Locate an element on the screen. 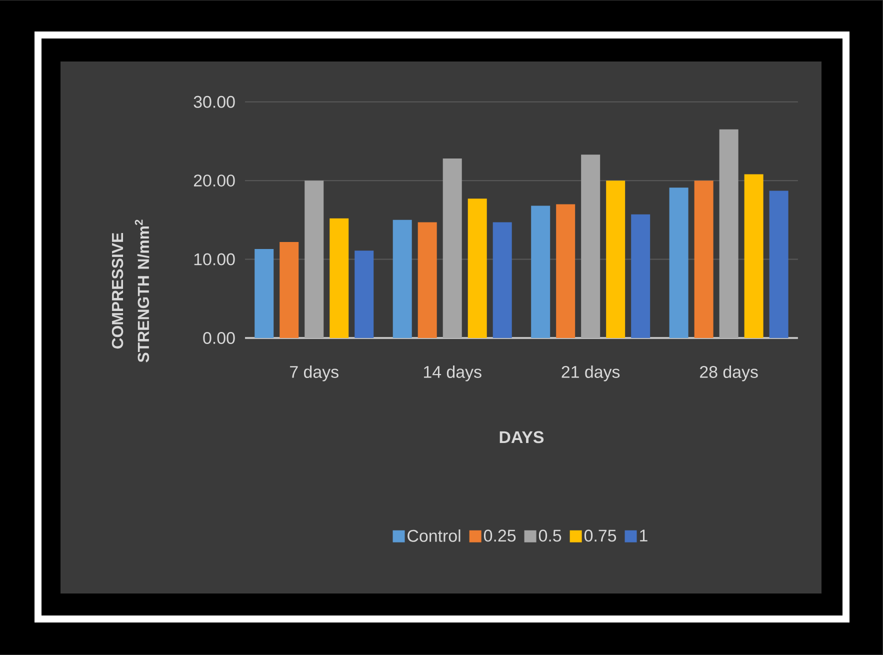 This screenshot has height=655, width=883. legend-label: 0.75 is located at coordinates (600, 536).